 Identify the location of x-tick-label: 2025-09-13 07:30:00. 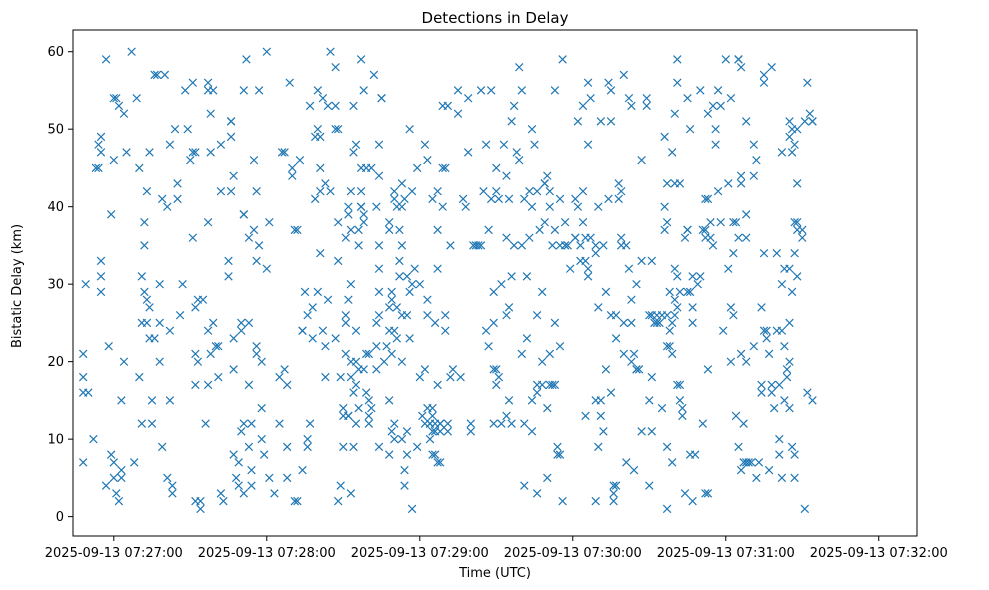
(573, 553).